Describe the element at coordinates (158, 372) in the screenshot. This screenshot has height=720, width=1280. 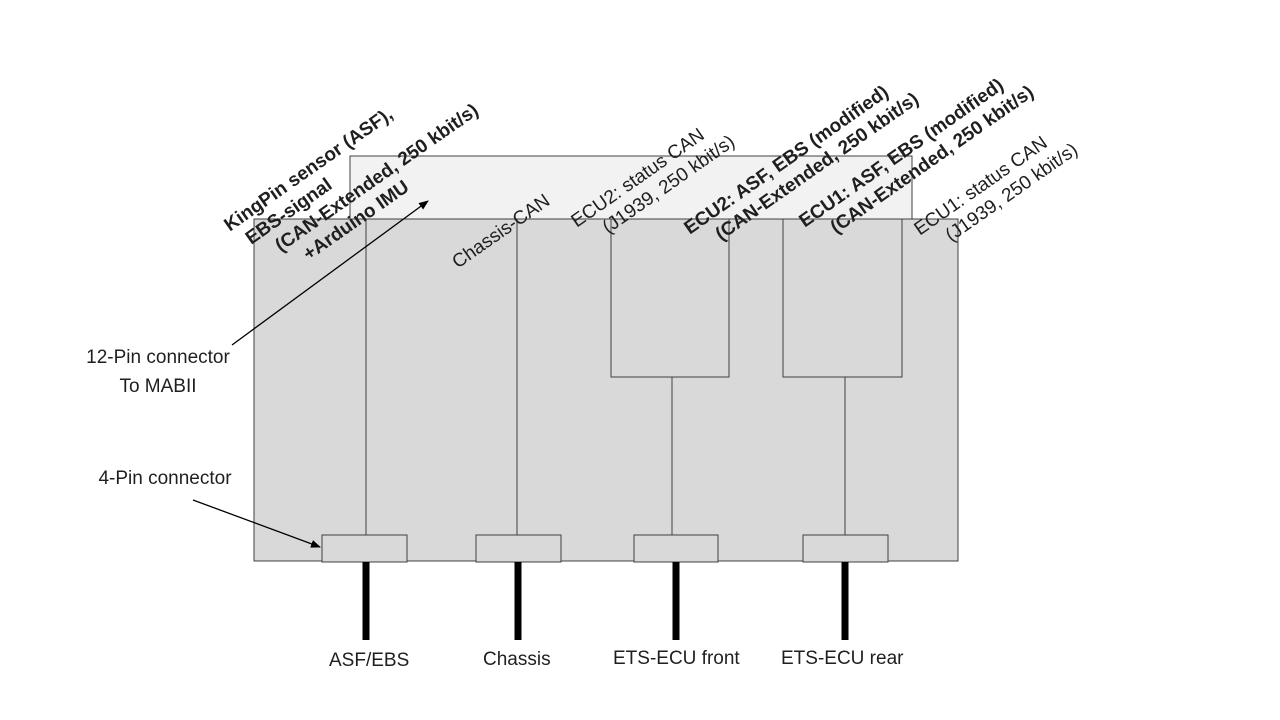
I see `twelve-pin-label: 12-Pin connector To MABII` at that location.